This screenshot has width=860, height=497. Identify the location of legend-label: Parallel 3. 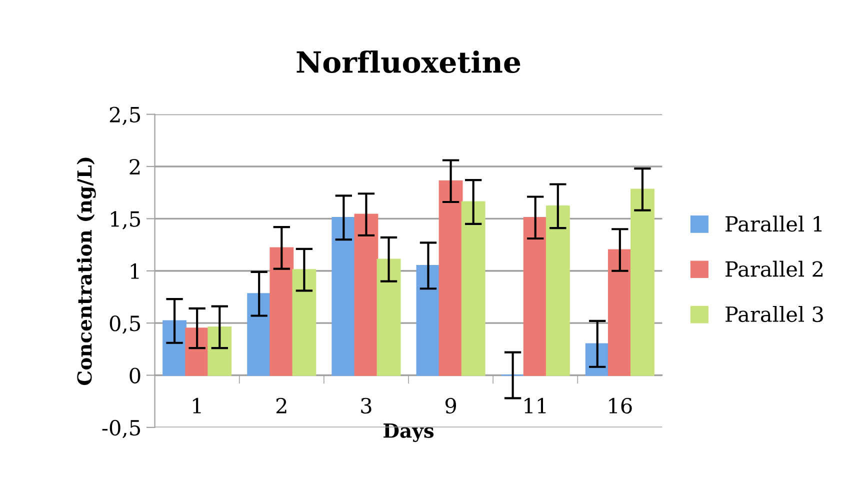
(774, 314).